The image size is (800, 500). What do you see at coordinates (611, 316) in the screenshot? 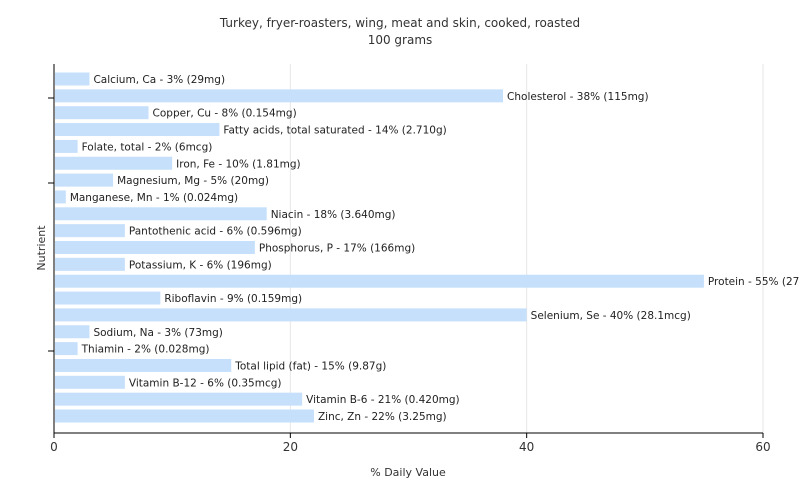
I see `bar-data-label: Selenium, Se - 40% (28.1mcg)` at bounding box center [611, 316].